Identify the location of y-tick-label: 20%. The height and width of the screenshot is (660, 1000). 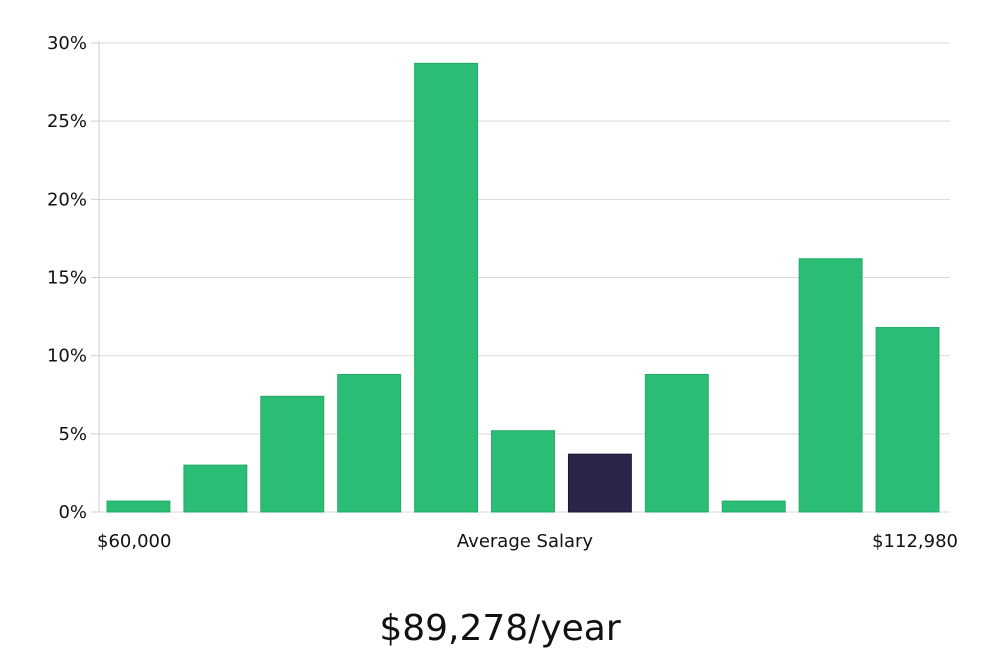
(67, 199).